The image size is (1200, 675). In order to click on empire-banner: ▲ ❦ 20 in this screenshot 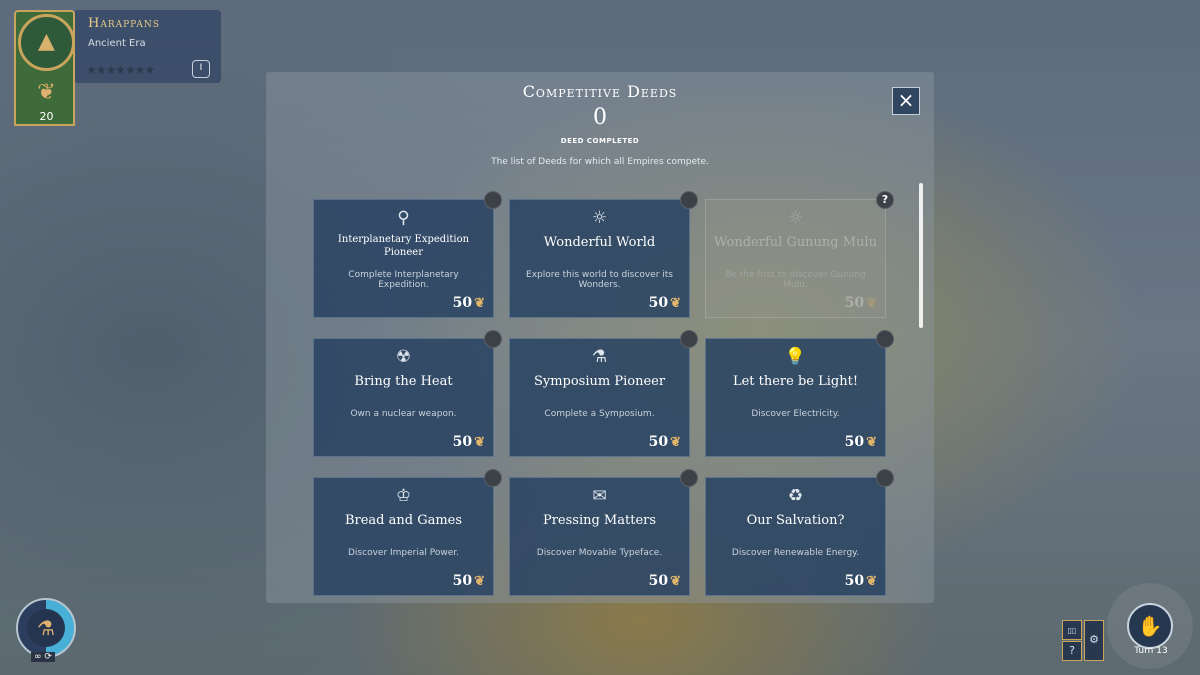, I will do `click(44, 68)`.